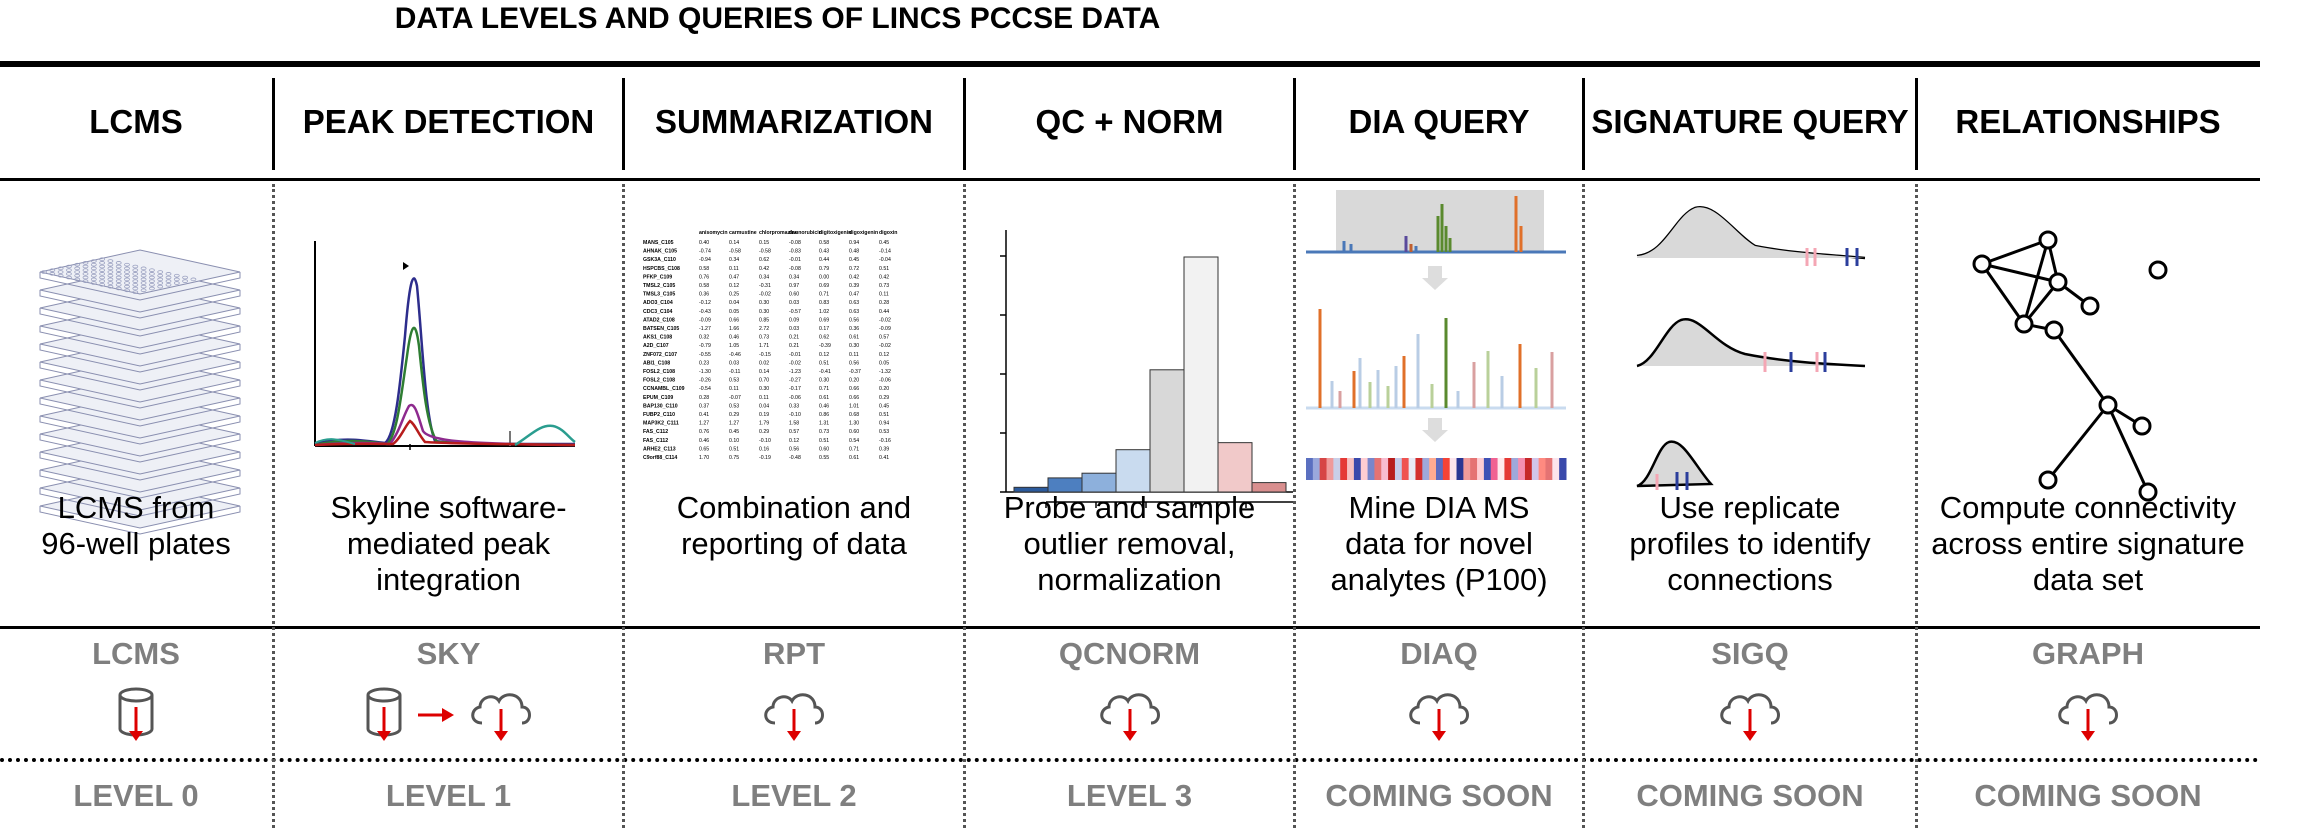 The height and width of the screenshot is (828, 2299). I want to click on table-cell: -0.31, so click(765, 286).